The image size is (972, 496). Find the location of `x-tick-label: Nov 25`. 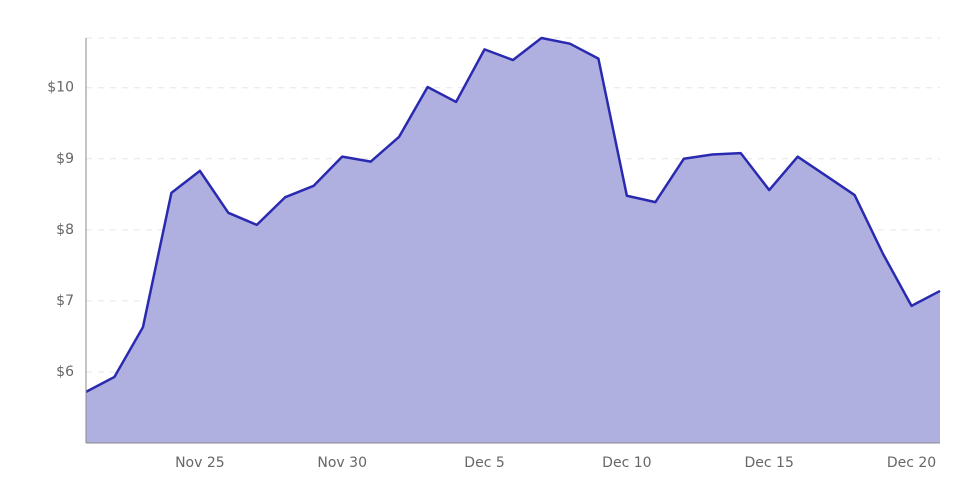

x-tick-label: Nov 25 is located at coordinates (200, 463).